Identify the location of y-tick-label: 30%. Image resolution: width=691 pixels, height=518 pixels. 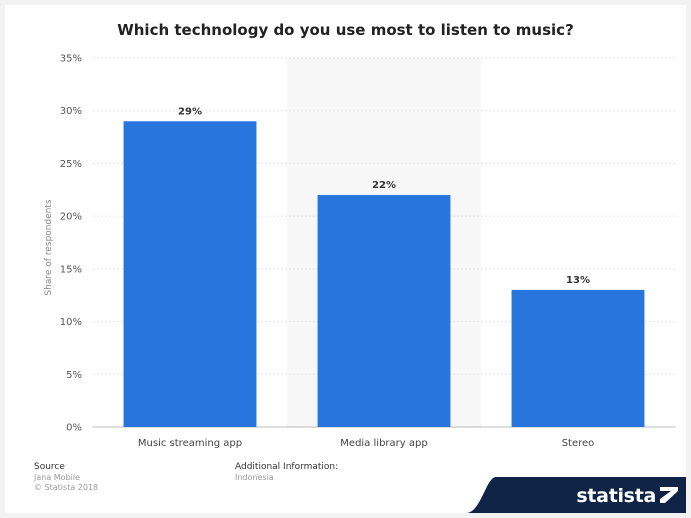
(71, 111).